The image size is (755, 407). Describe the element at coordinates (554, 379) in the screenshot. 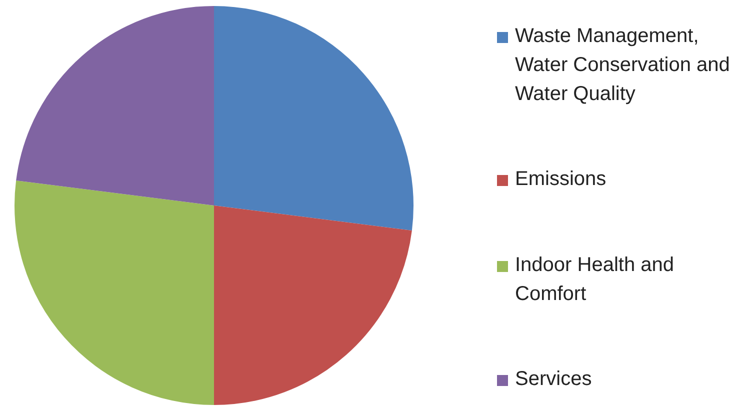

I see `legend-label: Services` at that location.